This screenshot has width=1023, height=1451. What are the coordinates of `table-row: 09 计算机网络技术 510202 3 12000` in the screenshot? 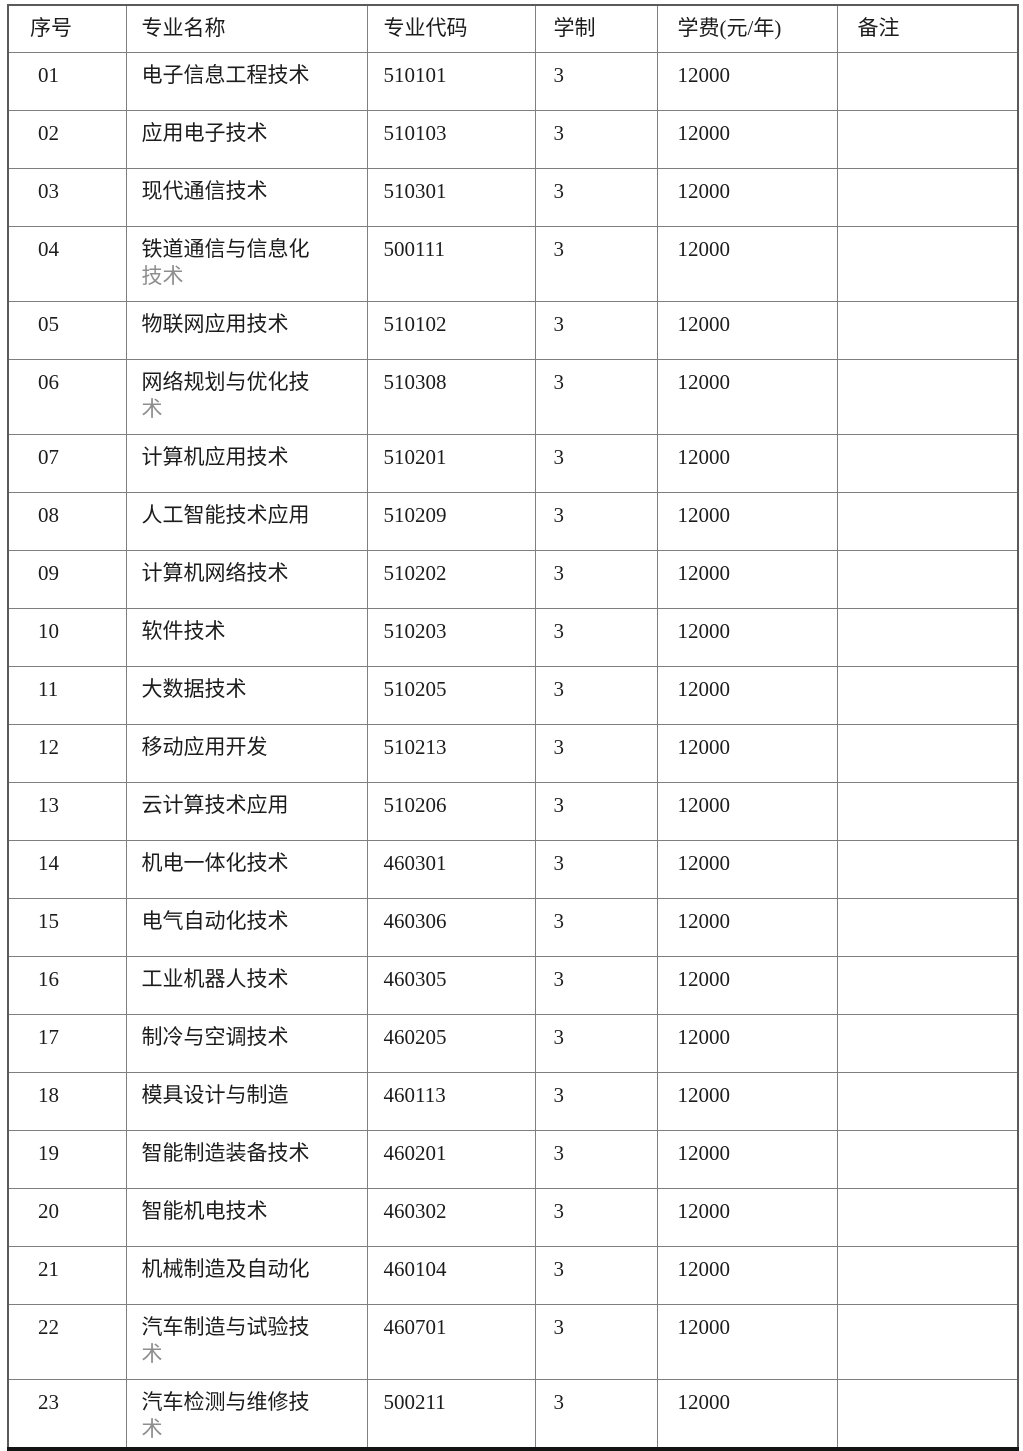 It's located at (513, 579).